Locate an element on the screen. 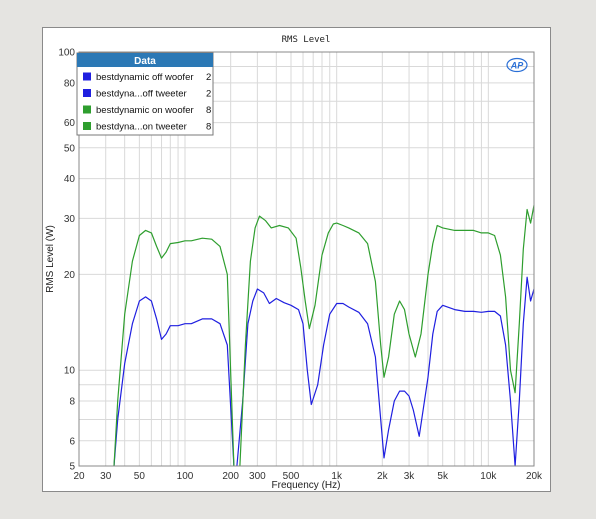 Image resolution: width=596 pixels, height=519 pixels. legend-title: Data is located at coordinates (145, 61).